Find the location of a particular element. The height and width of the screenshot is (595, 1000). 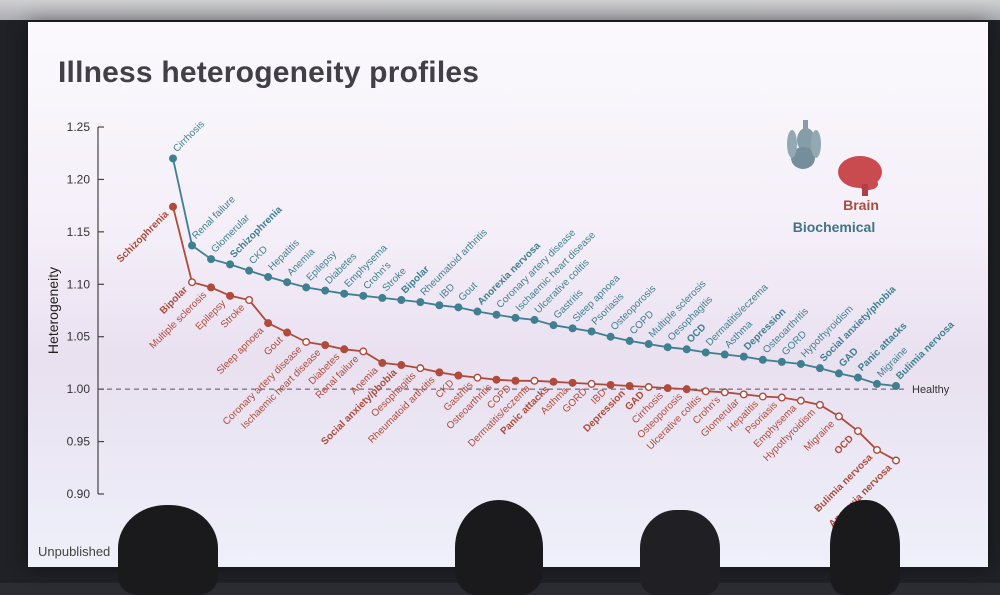

y-tick-label: 1.20 is located at coordinates (79, 179).